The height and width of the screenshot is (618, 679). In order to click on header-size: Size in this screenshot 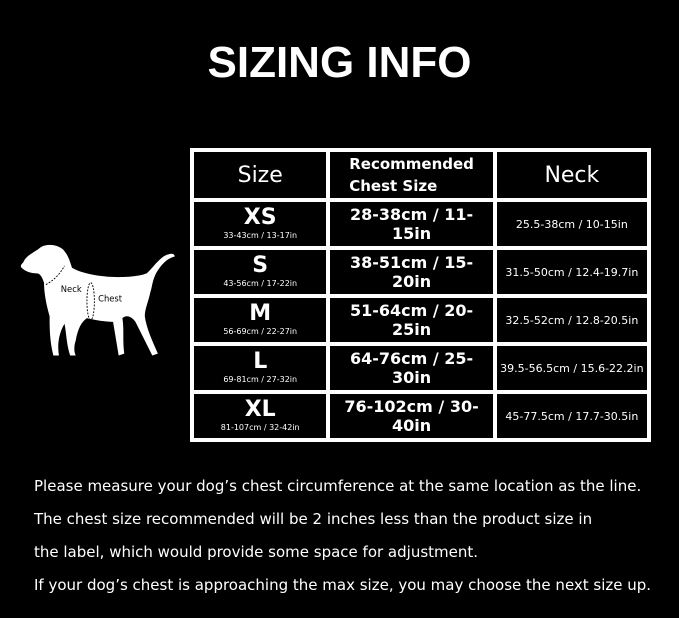, I will do `click(260, 175)`.